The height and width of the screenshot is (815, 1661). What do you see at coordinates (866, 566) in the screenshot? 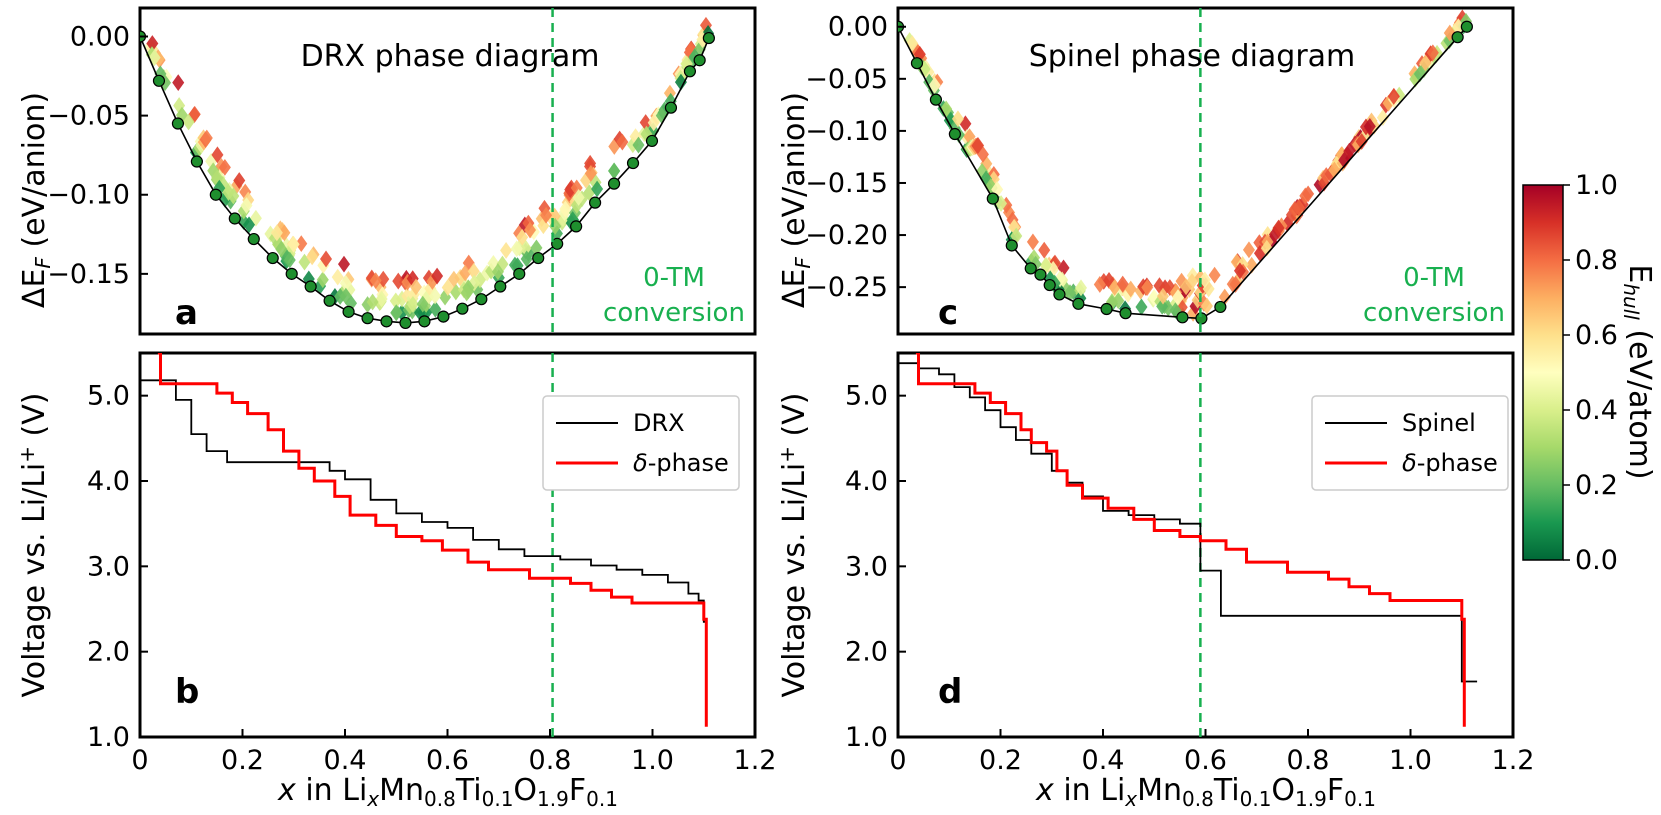
I see `ytick-label-d: 3.0` at bounding box center [866, 566].